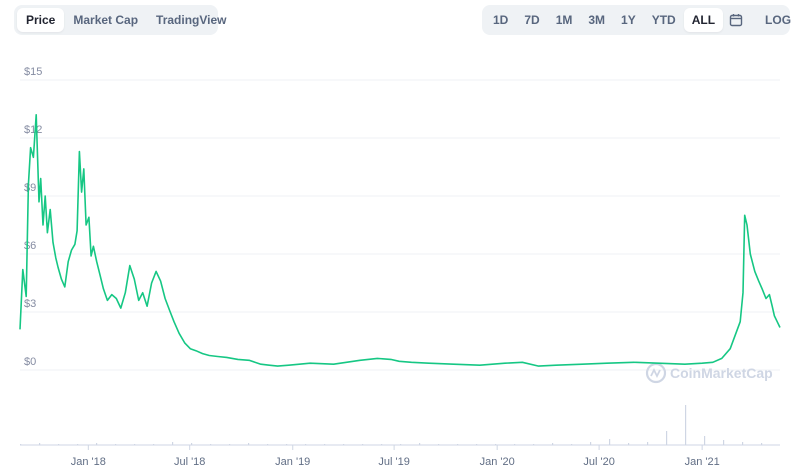  What do you see at coordinates (778, 20) in the screenshot?
I see `log-scale-button: LOG` at bounding box center [778, 20].